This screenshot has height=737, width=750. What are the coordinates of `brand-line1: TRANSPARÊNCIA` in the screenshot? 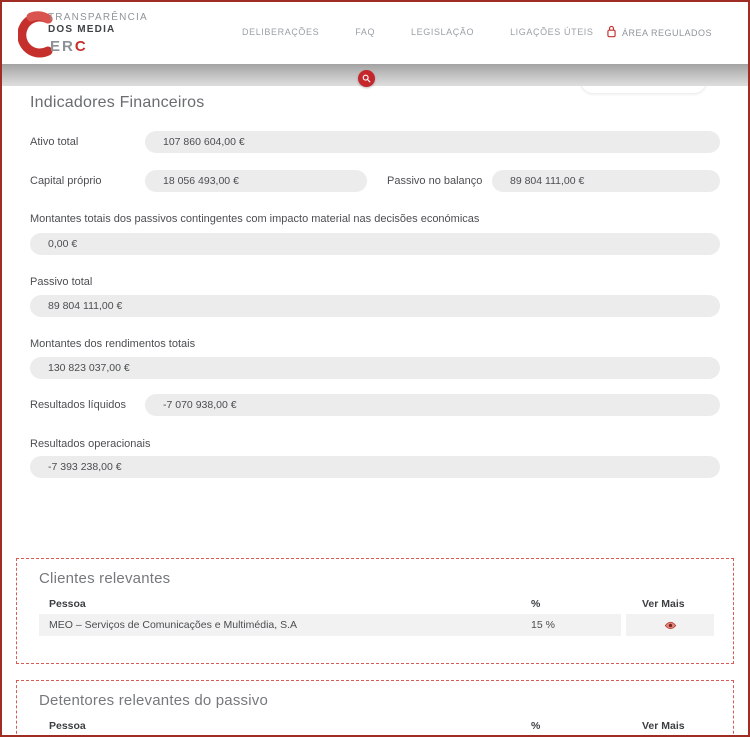 It's located at (98, 17).